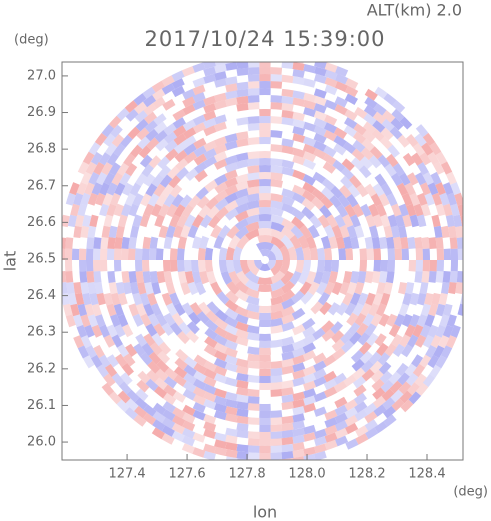 This screenshot has height=521, width=491. What do you see at coordinates (426, 474) in the screenshot?
I see `x-tick-label: 128.4` at bounding box center [426, 474].